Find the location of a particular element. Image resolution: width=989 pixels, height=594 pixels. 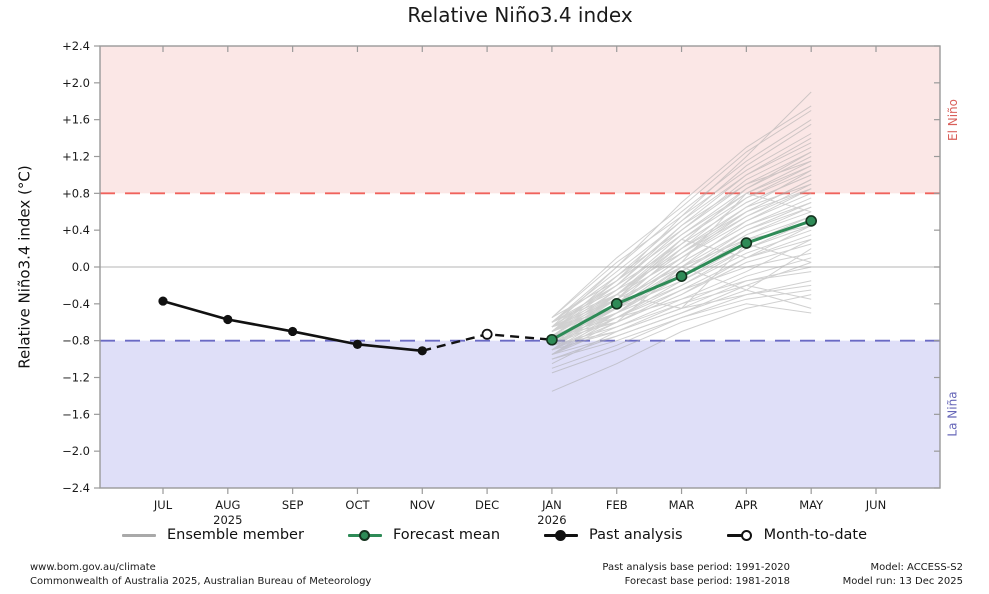

y-tick-label: +1.6 is located at coordinates (76, 120).